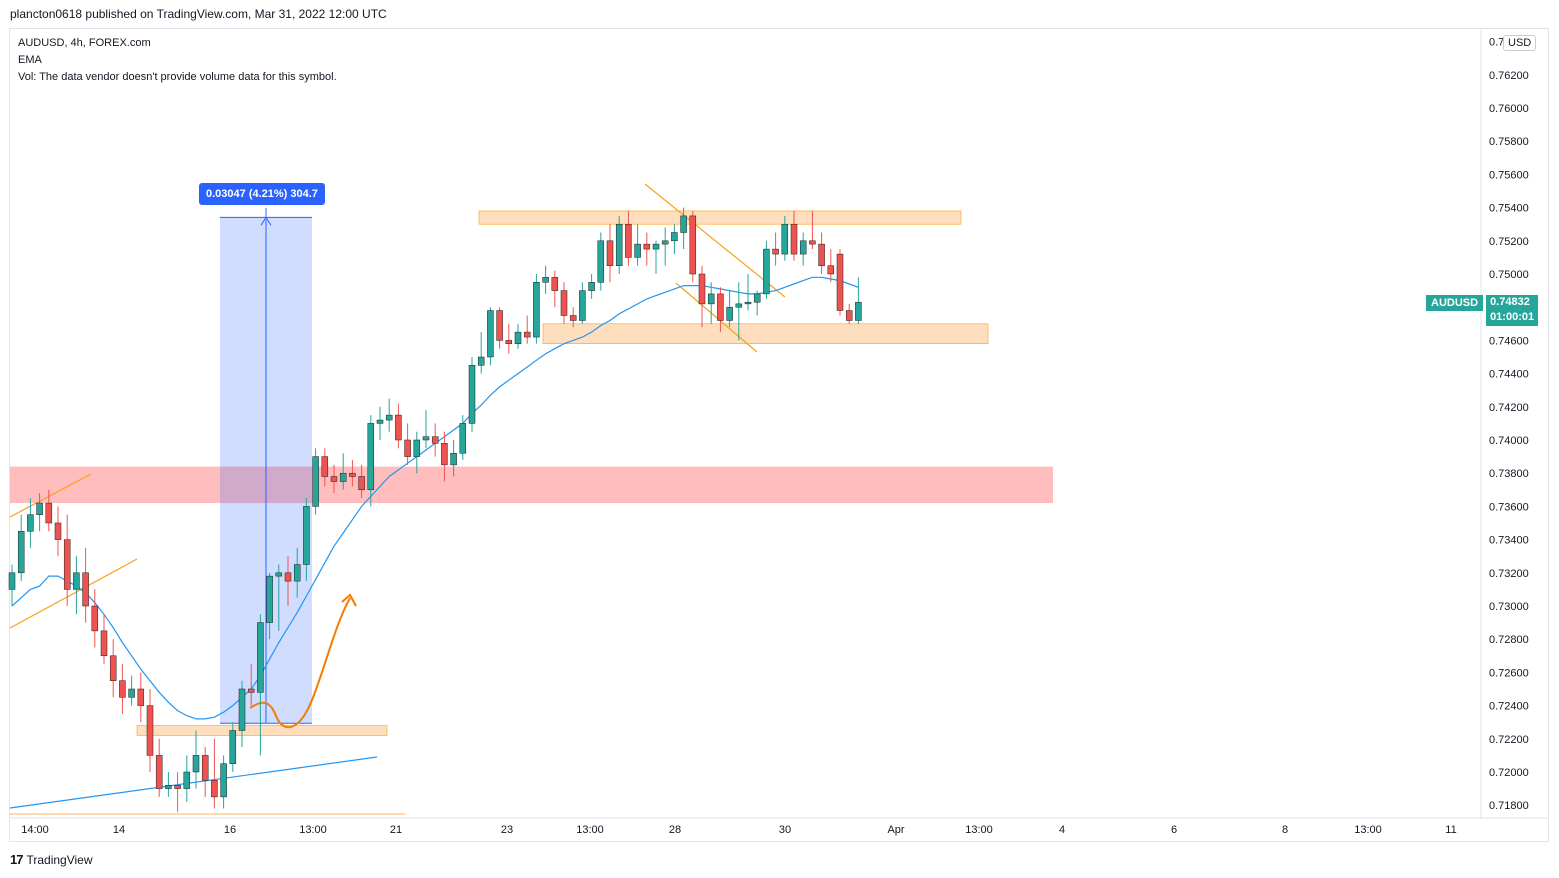 Image resolution: width=1559 pixels, height=878 pixels. What do you see at coordinates (349, 600) in the screenshot?
I see `projection-arrow-head` at bounding box center [349, 600].